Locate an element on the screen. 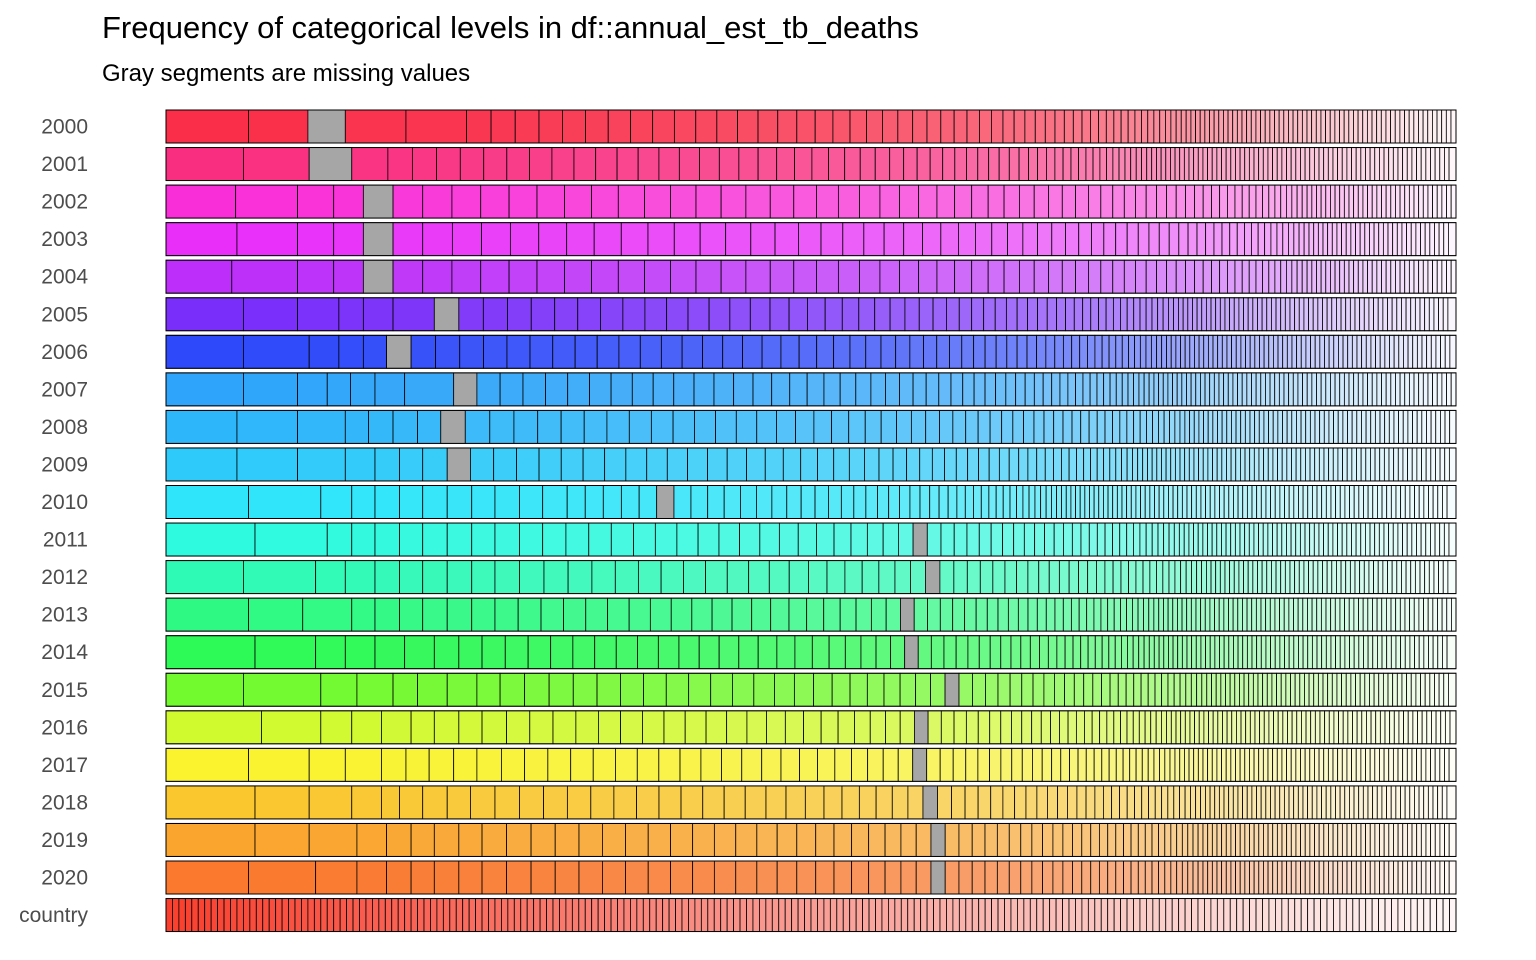  row-label-country: country is located at coordinates (53, 915).